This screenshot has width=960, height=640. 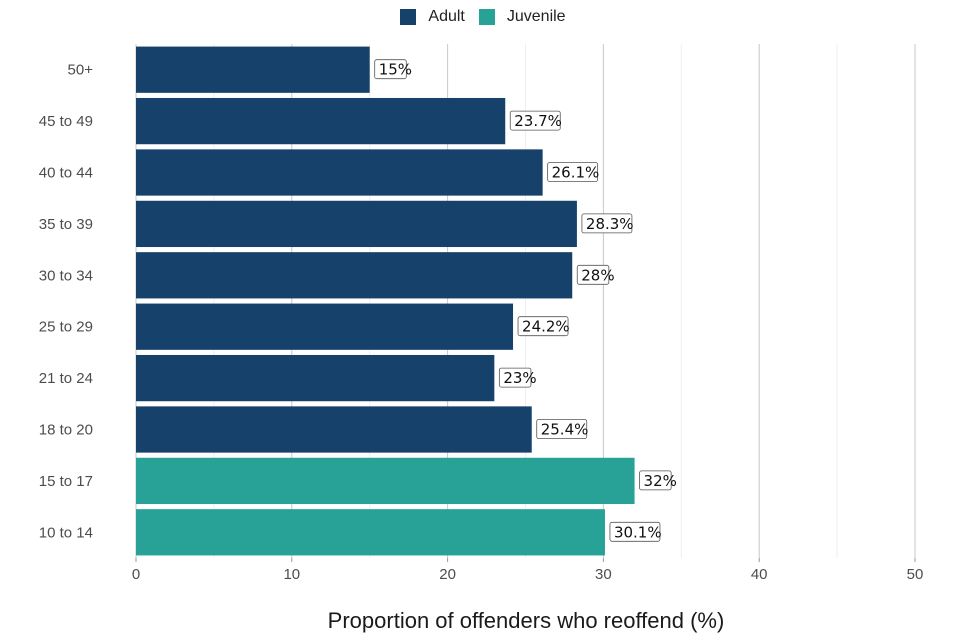 I want to click on x-axis-ticks: 0 10 20 30 40 50, so click(x=528, y=570).